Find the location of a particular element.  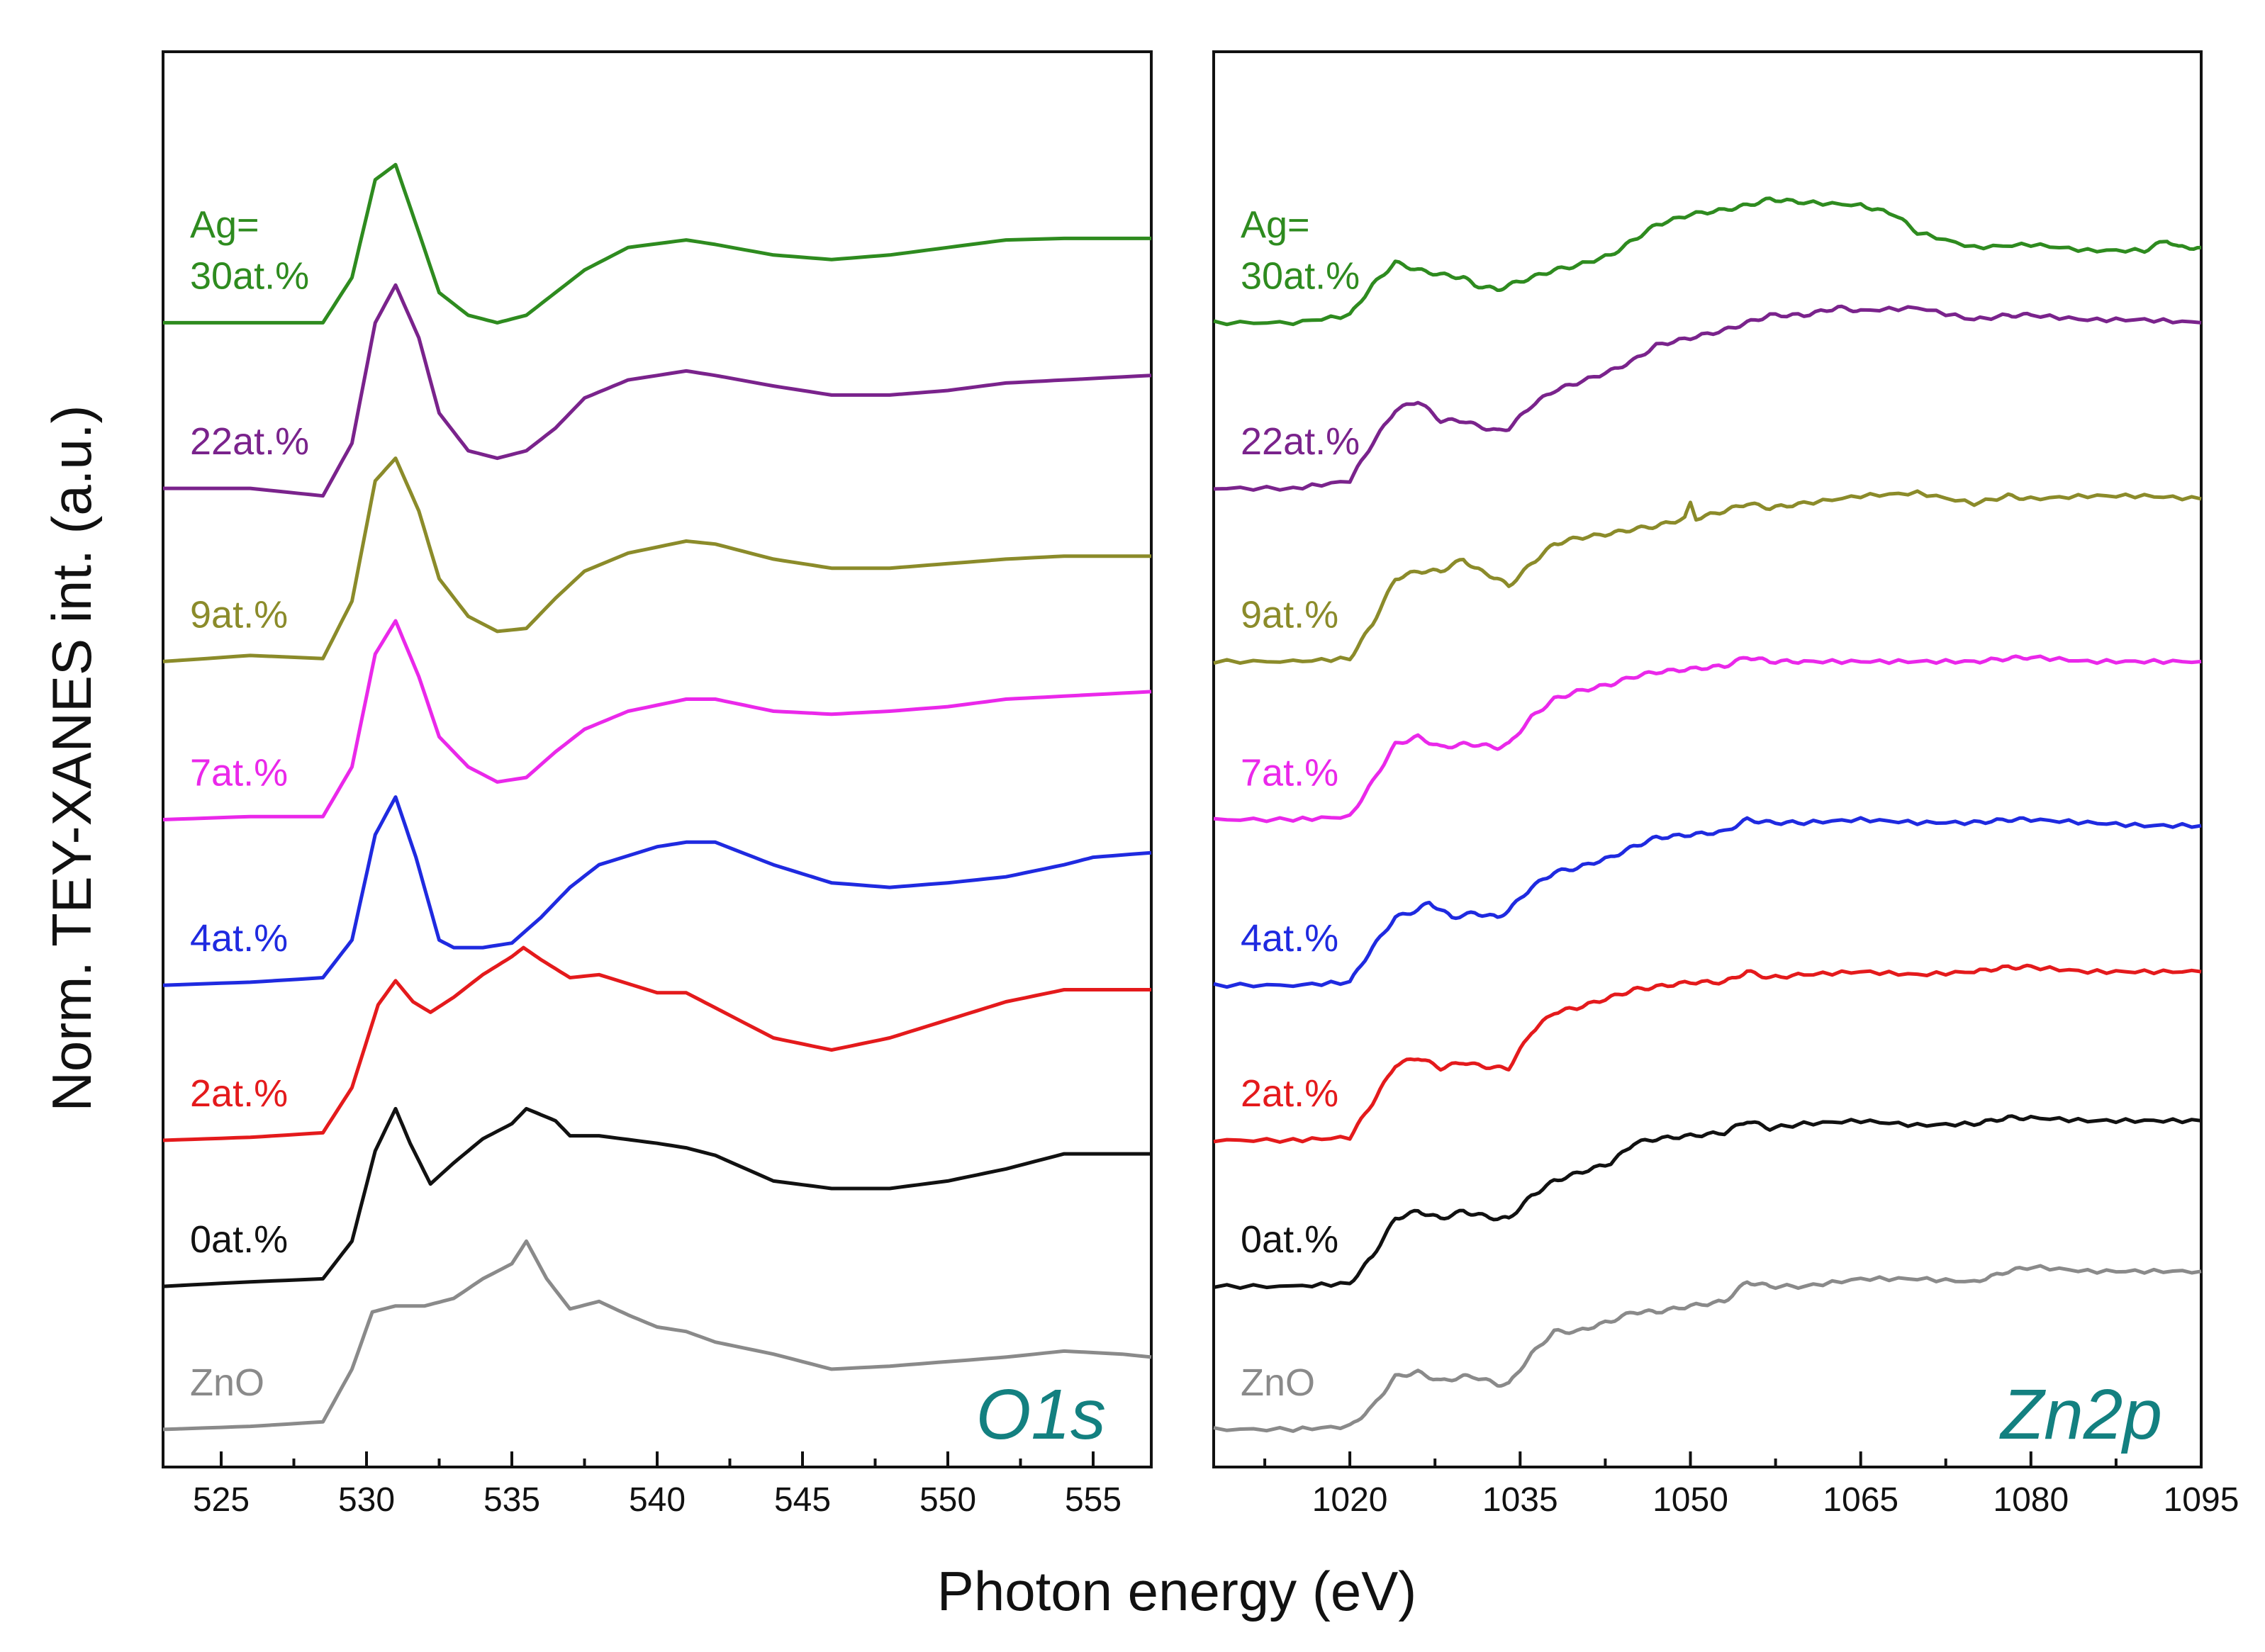

o1s-x-tick-label-540: 540 is located at coordinates (657, 1500).